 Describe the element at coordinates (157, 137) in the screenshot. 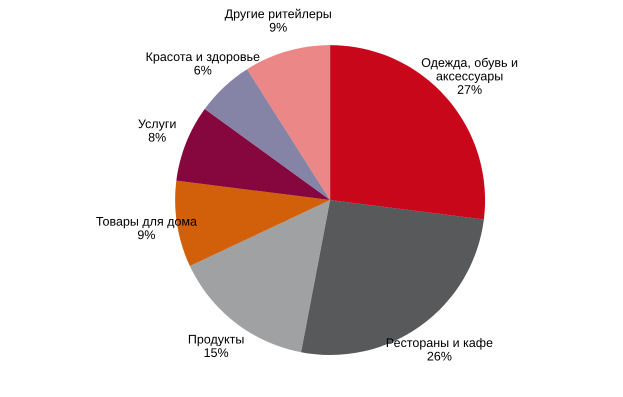

I see `data-label: 8%` at that location.